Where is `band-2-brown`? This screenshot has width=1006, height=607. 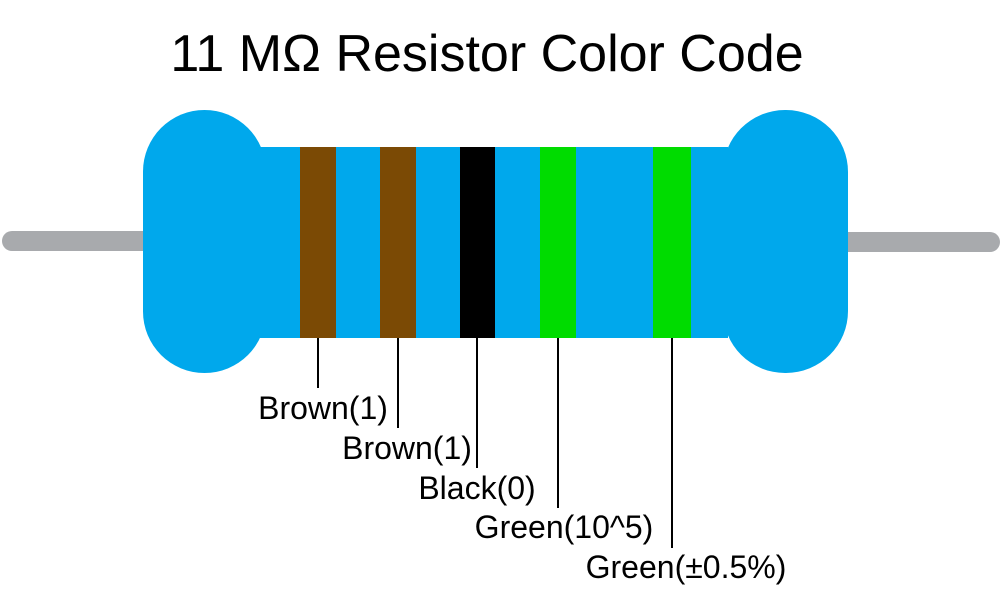
band-2-brown is located at coordinates (398, 242).